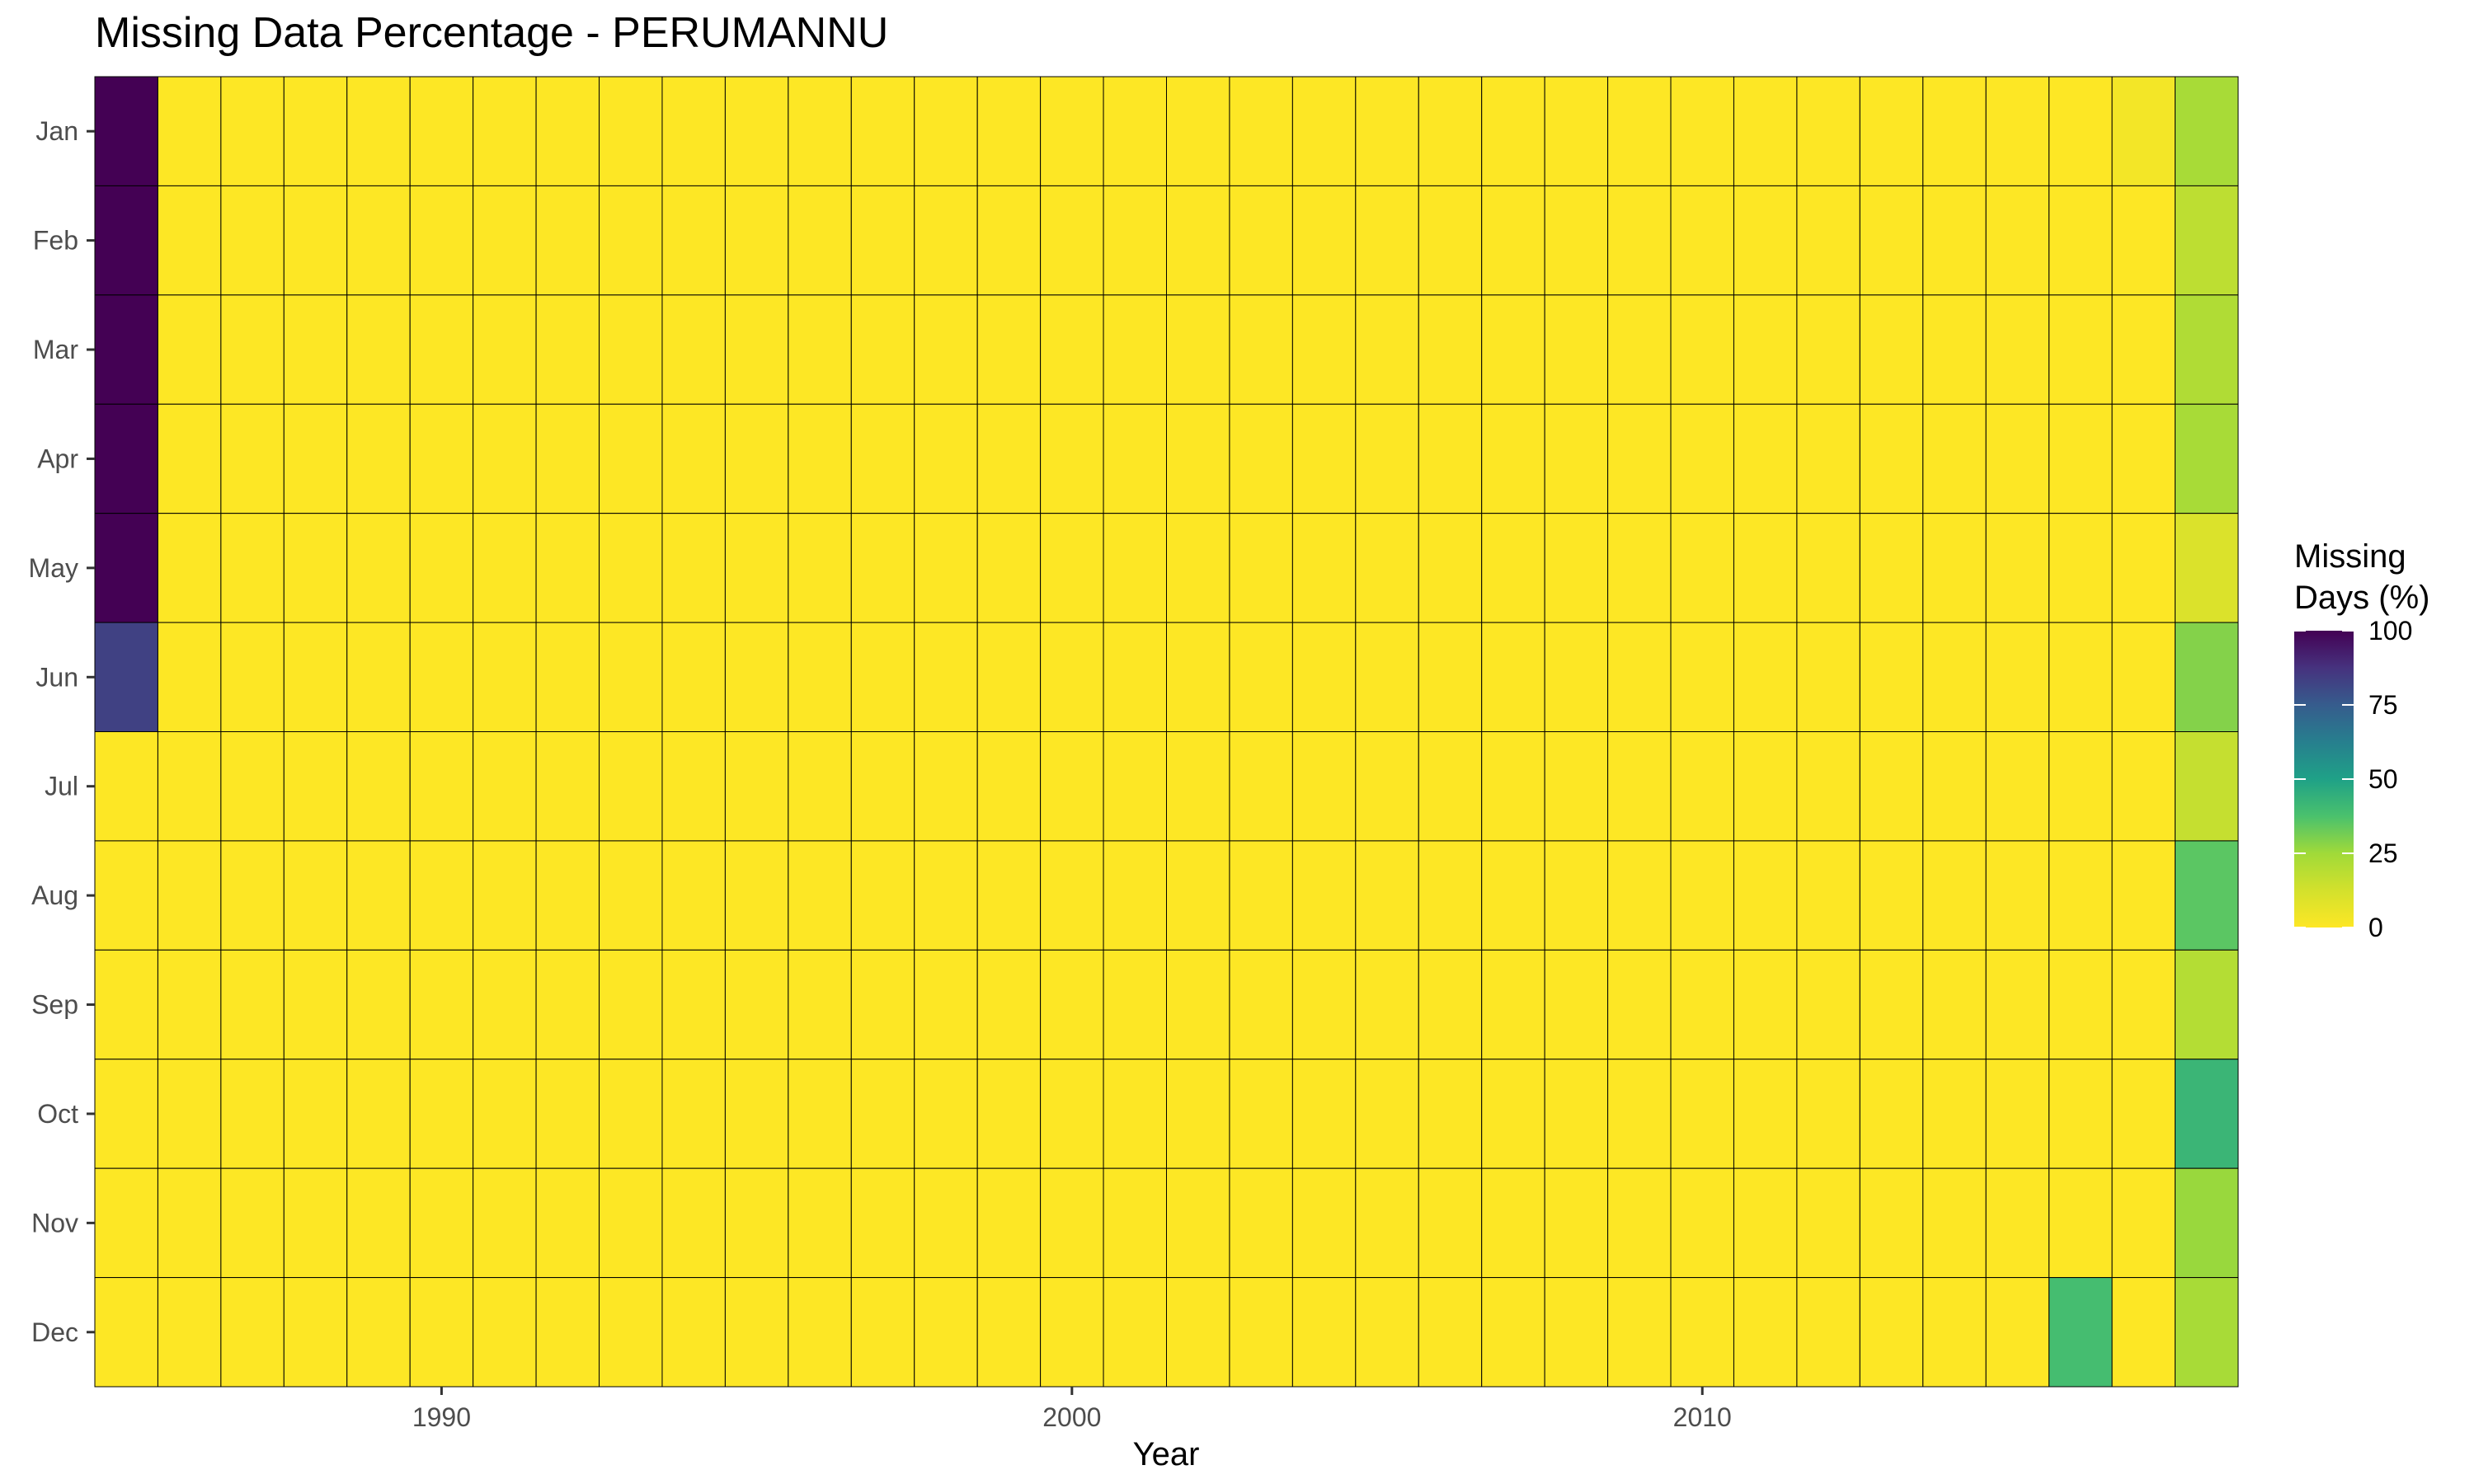 Image resolution: width=2474 pixels, height=1484 pixels. What do you see at coordinates (820, 458) in the screenshot?
I see `heatmap-cell-1996-apr` at bounding box center [820, 458].